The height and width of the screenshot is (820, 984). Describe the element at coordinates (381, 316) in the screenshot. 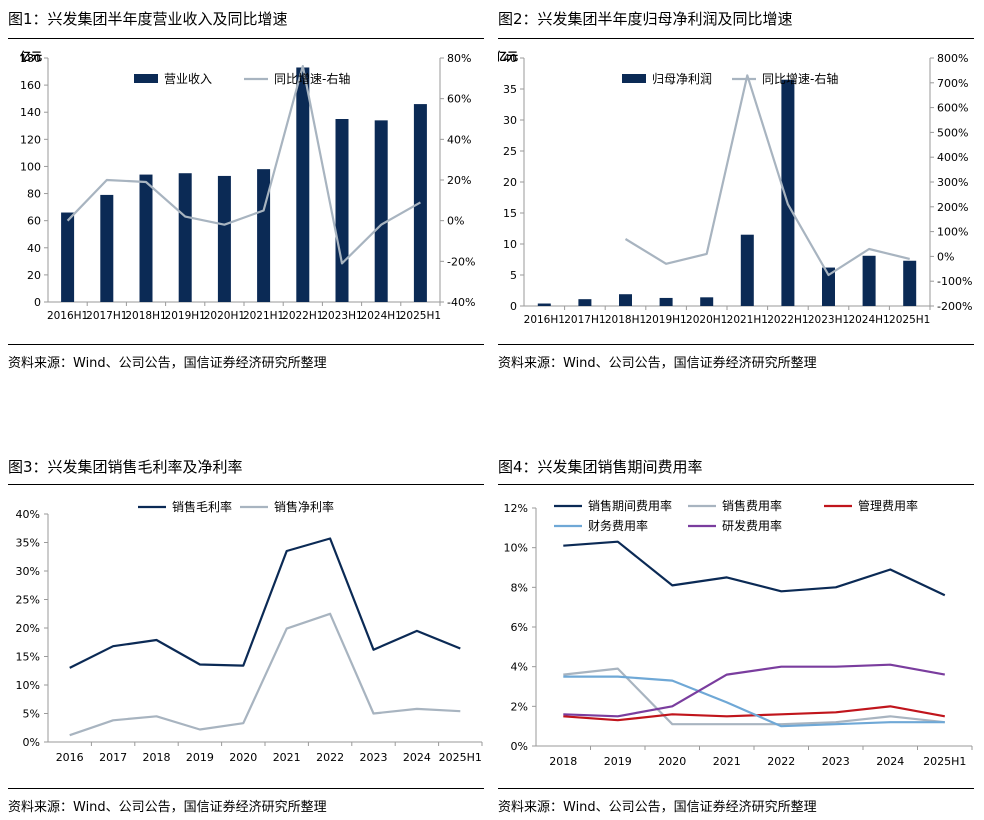

I see `x-tick-label: 2024H1` at that location.